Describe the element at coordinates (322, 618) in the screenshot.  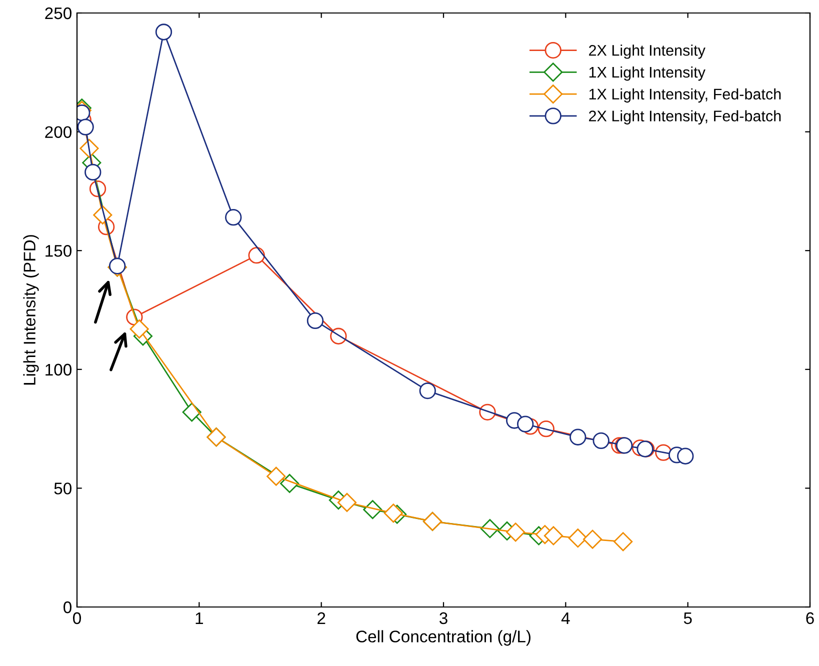
I see `x-tick-label: 2` at that location.